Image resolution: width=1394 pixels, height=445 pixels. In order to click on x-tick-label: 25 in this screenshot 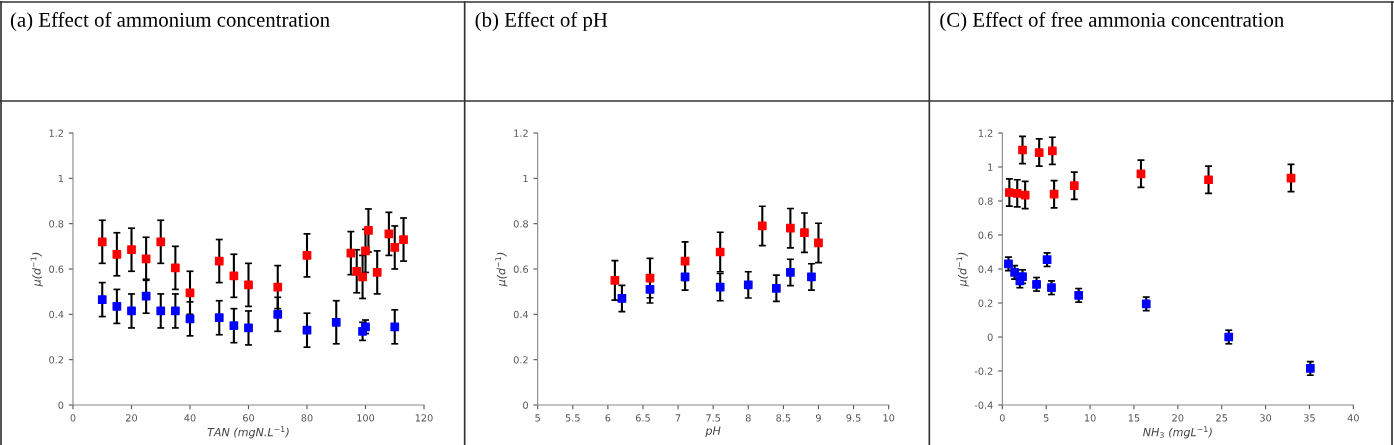, I will do `click(1222, 418)`.